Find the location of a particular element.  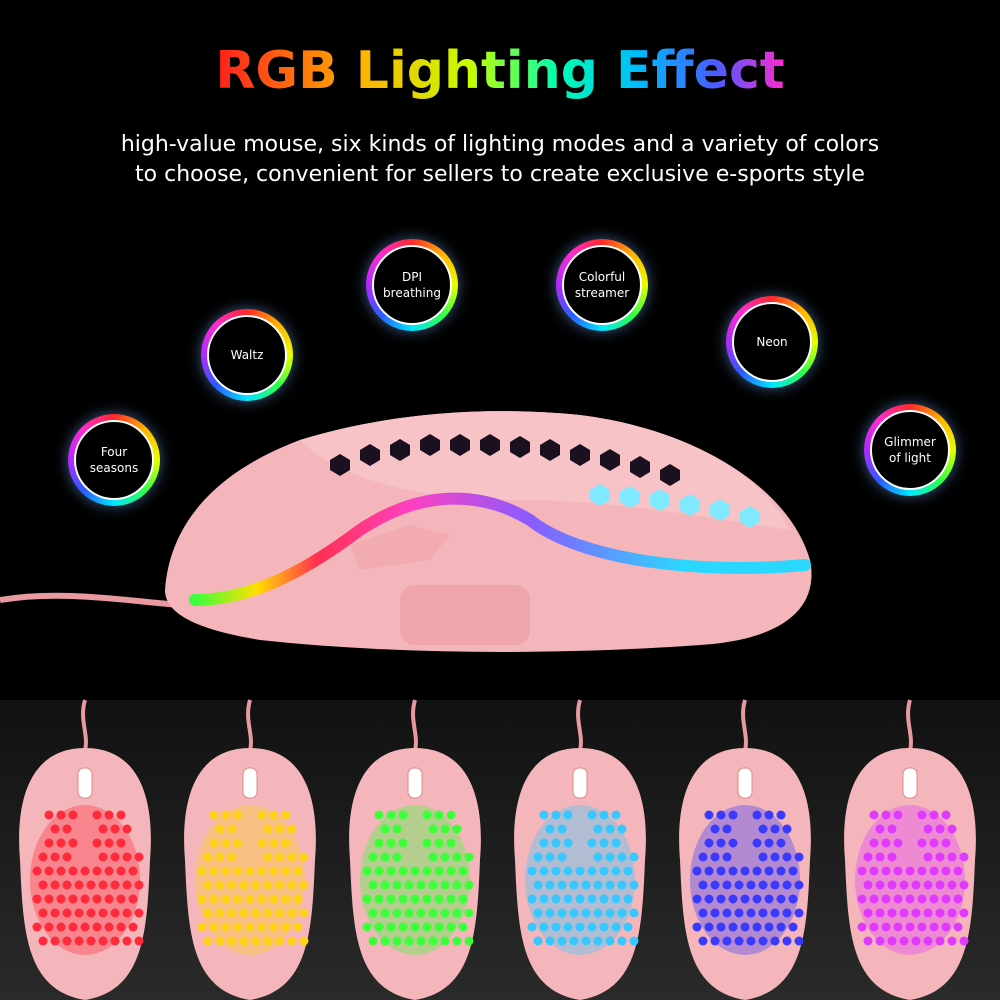

title: RGB Lighting Effect is located at coordinates (499, 71).